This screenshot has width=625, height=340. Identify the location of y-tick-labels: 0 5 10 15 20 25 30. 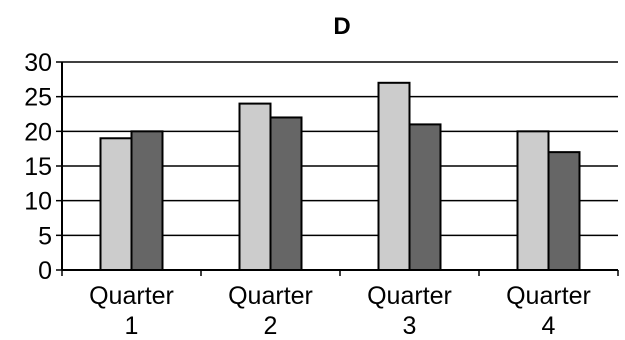
(38, 167).